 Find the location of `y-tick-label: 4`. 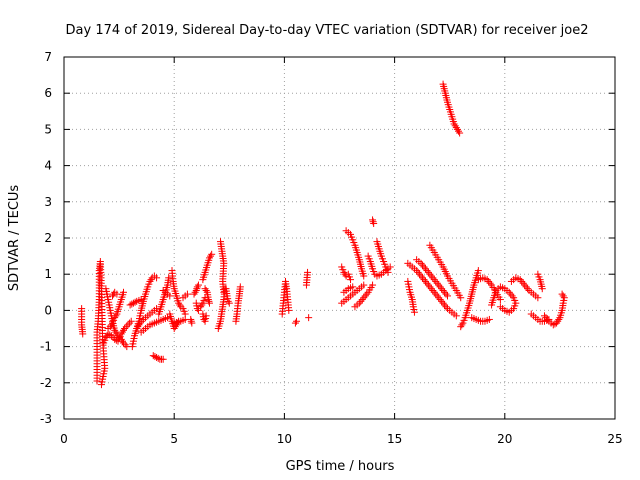

y-tick-label: 4 is located at coordinates (48, 166).